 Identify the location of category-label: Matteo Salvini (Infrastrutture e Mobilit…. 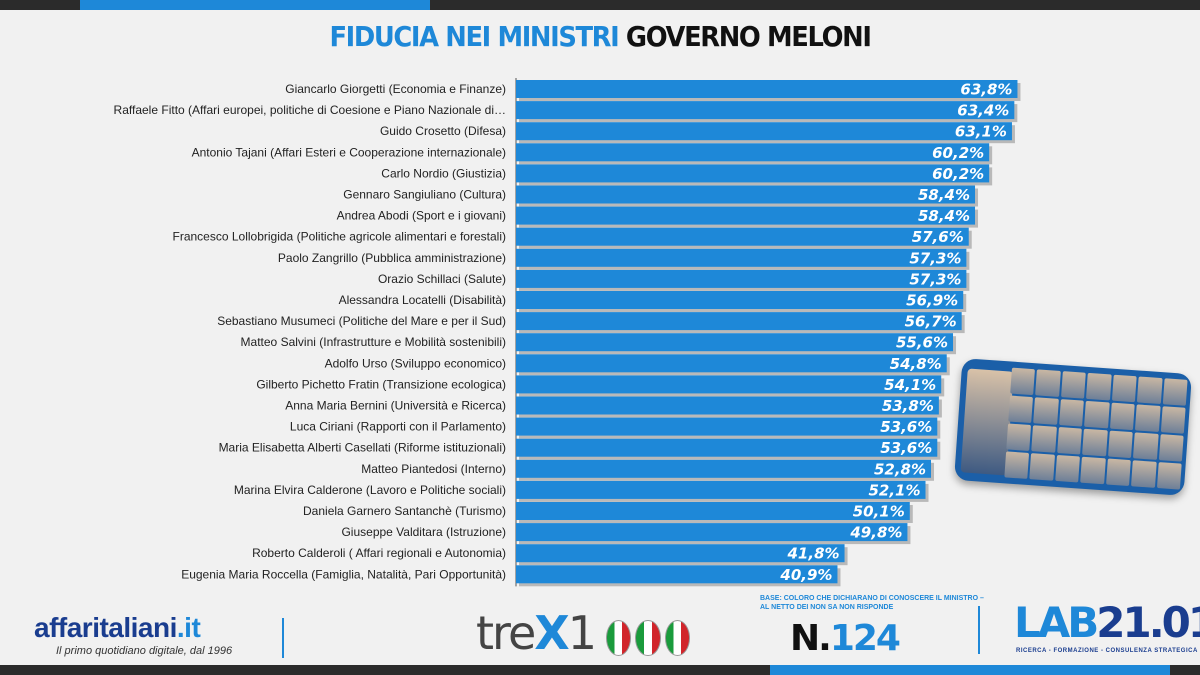
(373, 342).